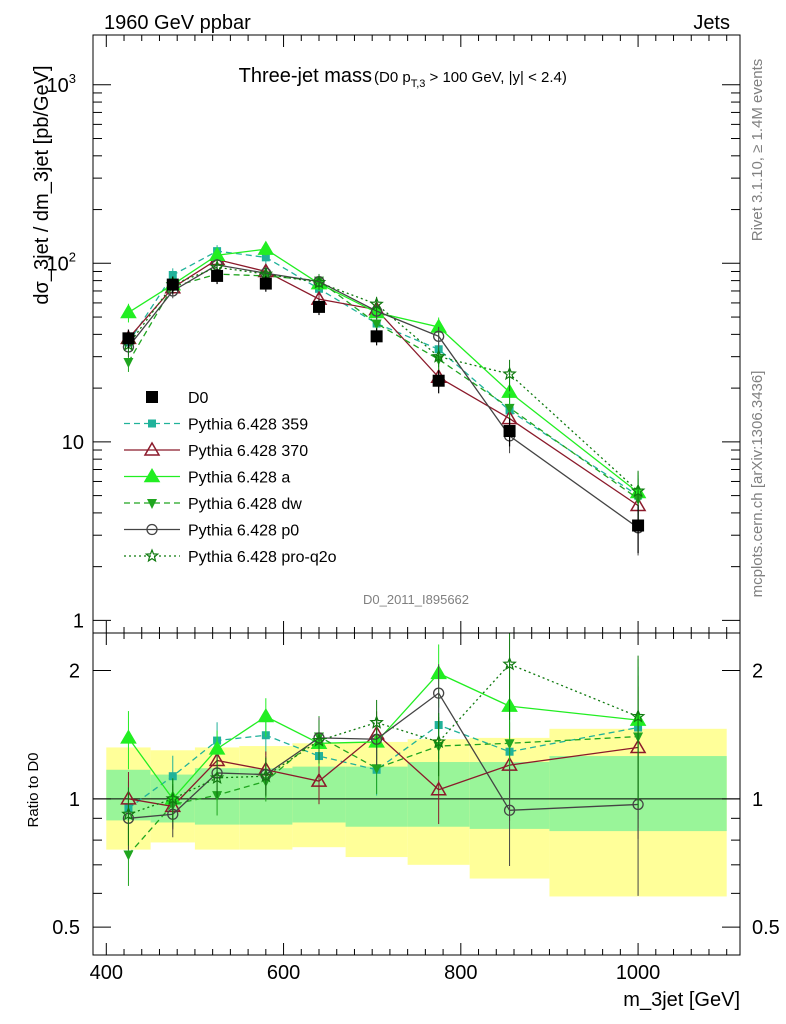  What do you see at coordinates (638, 973) in the screenshot?
I see `x-tick-label: 1000` at bounding box center [638, 973].